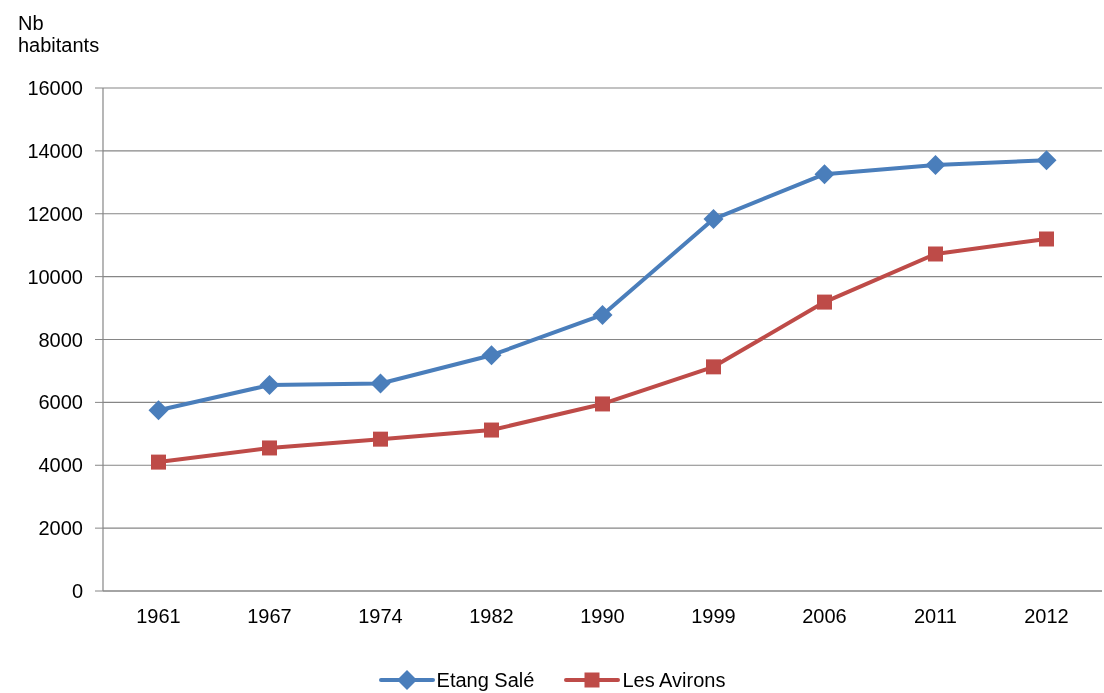  I want to click on y-tick-label: 14000, so click(55, 150).